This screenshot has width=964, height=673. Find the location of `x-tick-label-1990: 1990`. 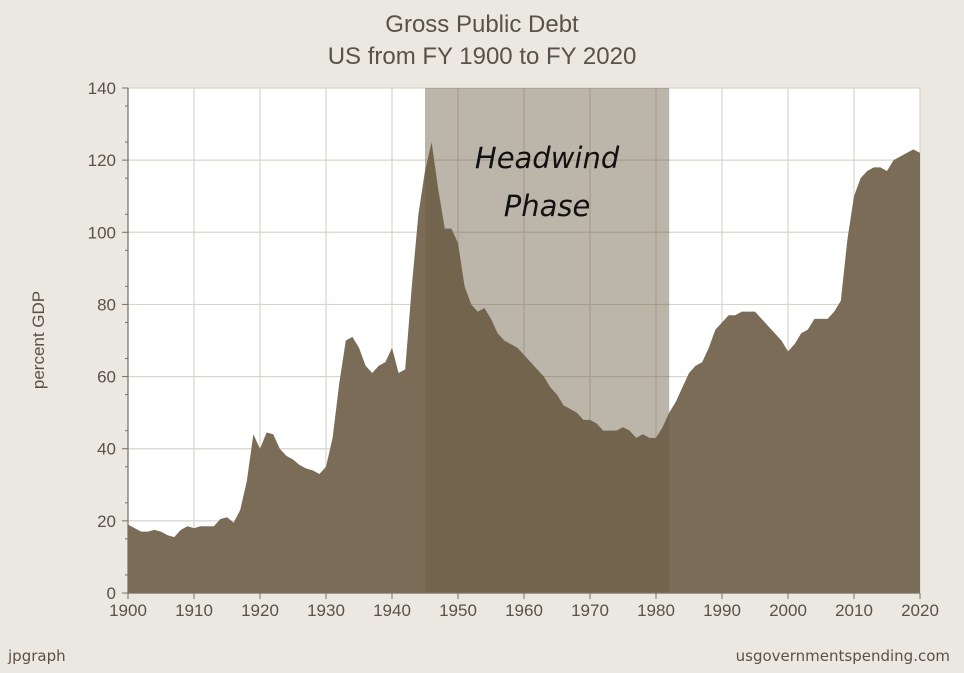

x-tick-label-1990: 1990 is located at coordinates (722, 610).